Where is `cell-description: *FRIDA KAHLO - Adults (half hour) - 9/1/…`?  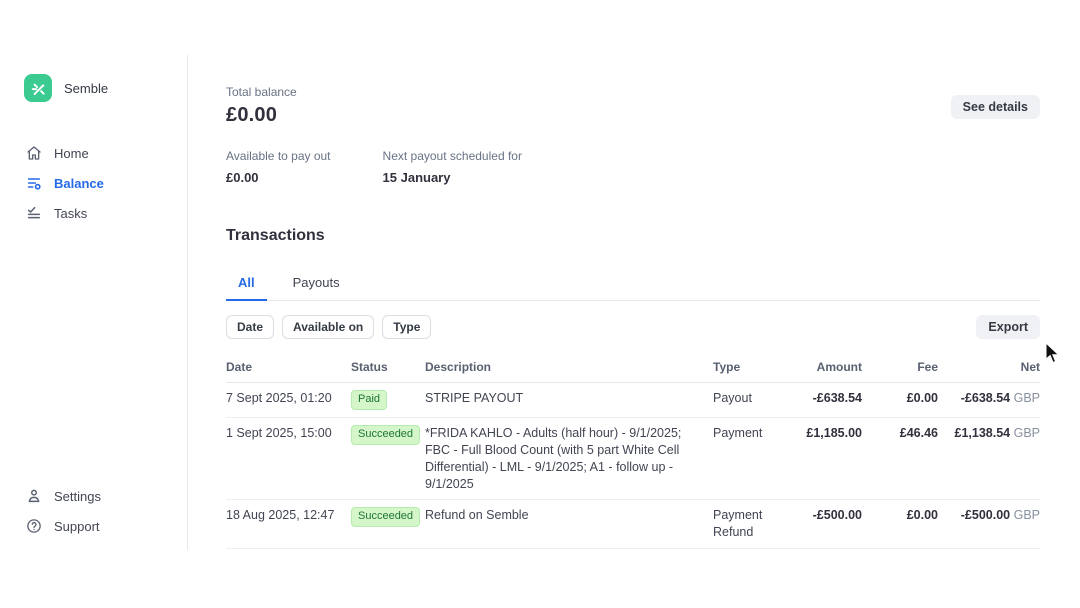
cell-description: *FRIDA KAHLO - Adults (half hour) - 9/1/… is located at coordinates (553, 458).